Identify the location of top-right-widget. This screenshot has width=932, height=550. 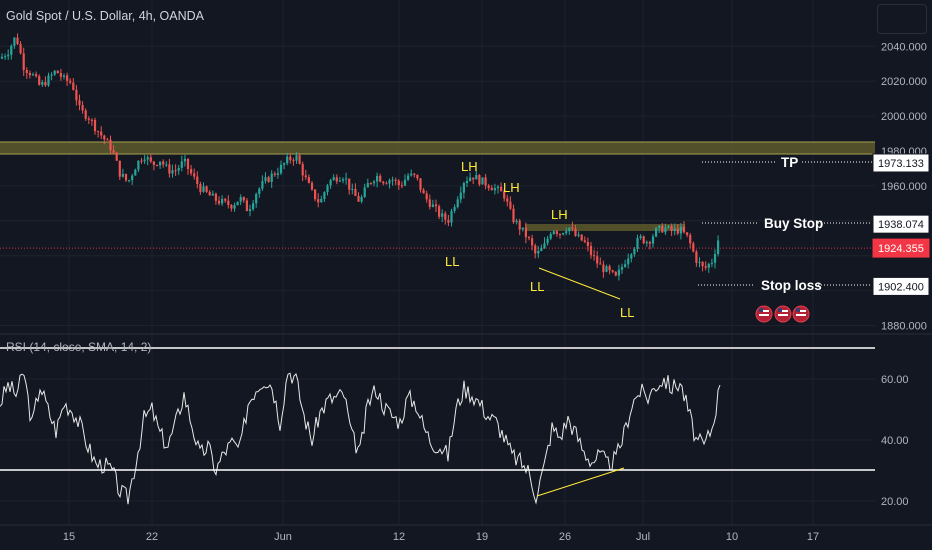
(902, 19).